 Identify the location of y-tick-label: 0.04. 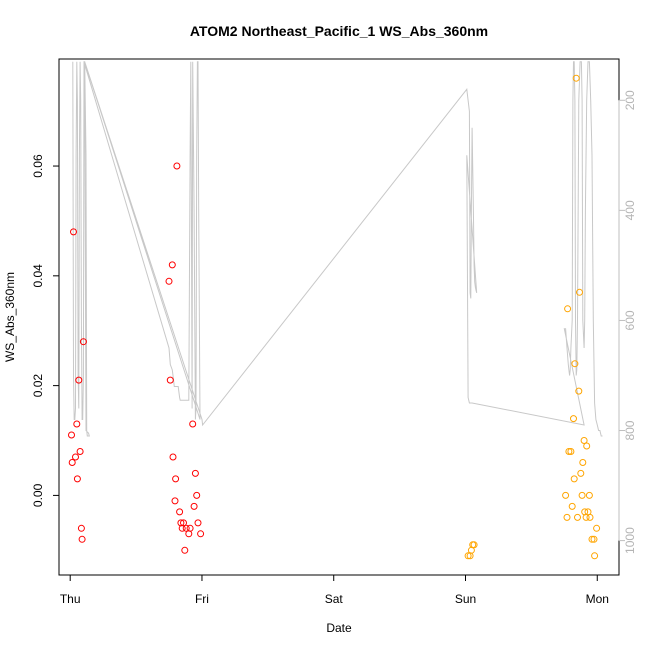
(38, 276).